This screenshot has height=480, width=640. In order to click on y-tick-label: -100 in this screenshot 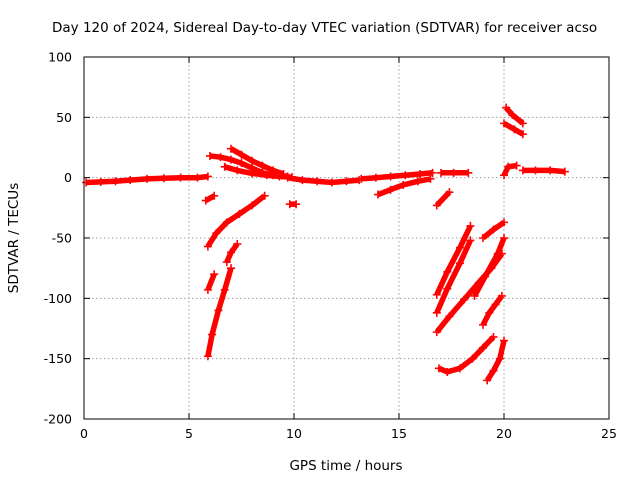, I will do `click(58, 298)`.